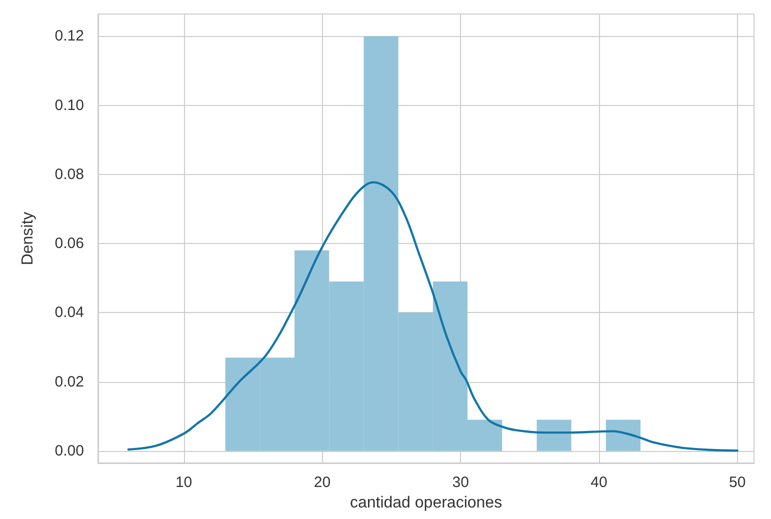 This screenshot has width=771, height=519. I want to click on y-tick-label: 0.04, so click(69, 313).